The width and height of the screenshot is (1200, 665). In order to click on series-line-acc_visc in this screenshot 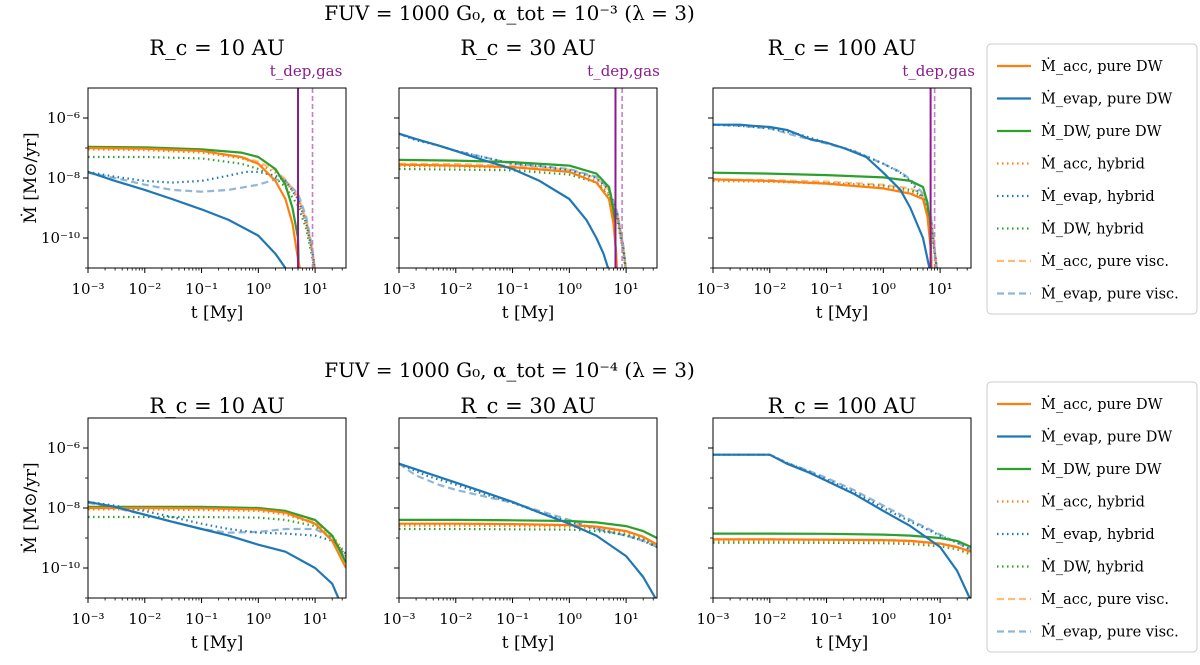, I will do `click(825, 223)`.